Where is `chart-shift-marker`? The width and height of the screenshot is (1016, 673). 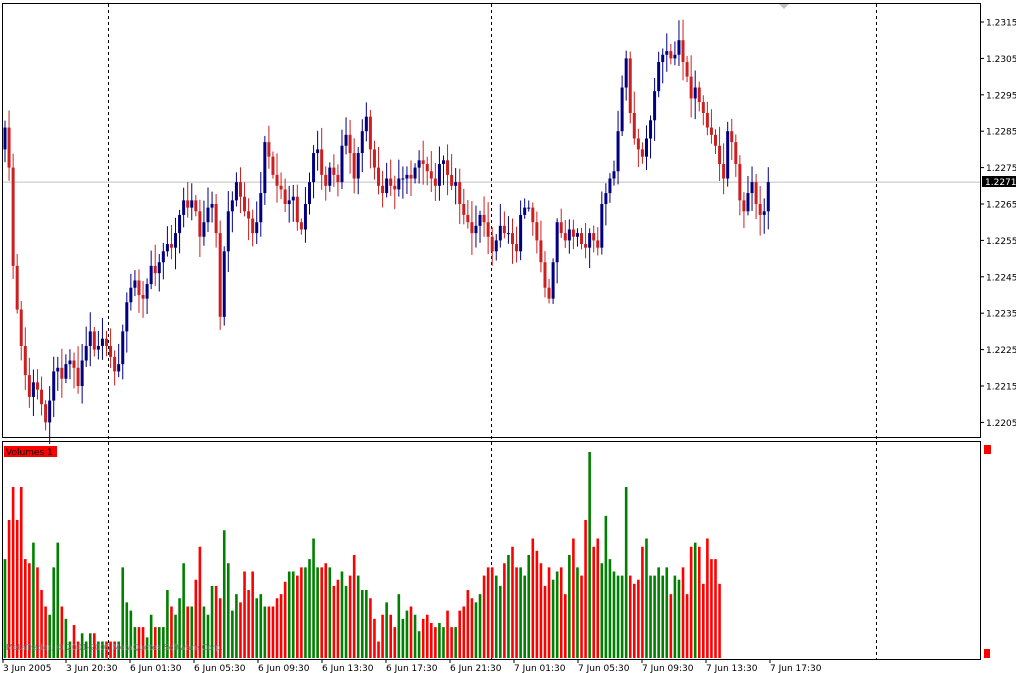 chart-shift-marker is located at coordinates (784, 6).